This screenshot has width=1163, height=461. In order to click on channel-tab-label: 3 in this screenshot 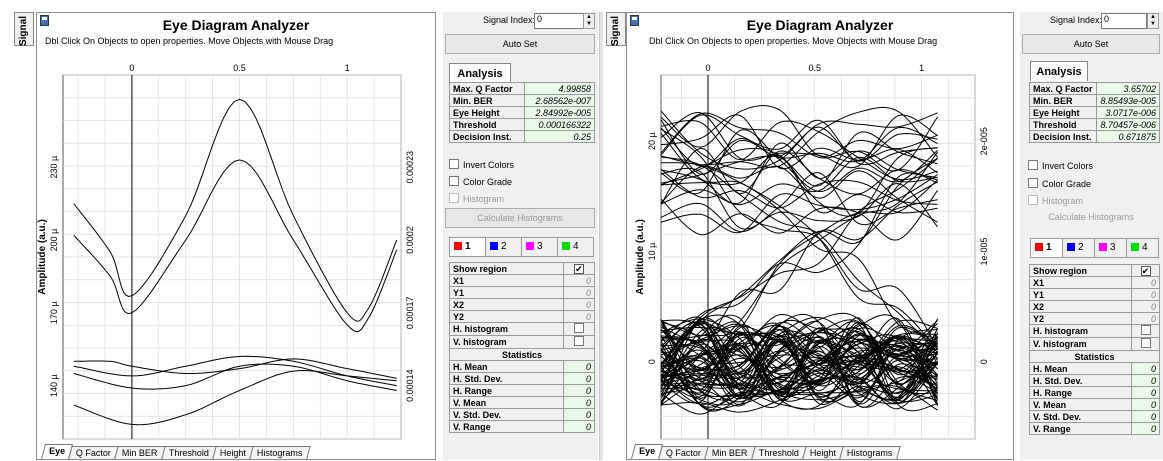, I will do `click(1113, 247)`.